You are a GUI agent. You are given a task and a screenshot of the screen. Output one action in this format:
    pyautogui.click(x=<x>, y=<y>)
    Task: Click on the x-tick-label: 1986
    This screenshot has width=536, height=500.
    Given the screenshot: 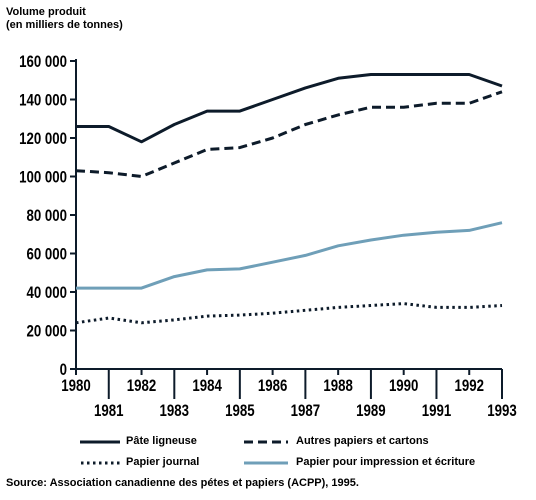 What is the action you would take?
    pyautogui.click(x=272, y=386)
    